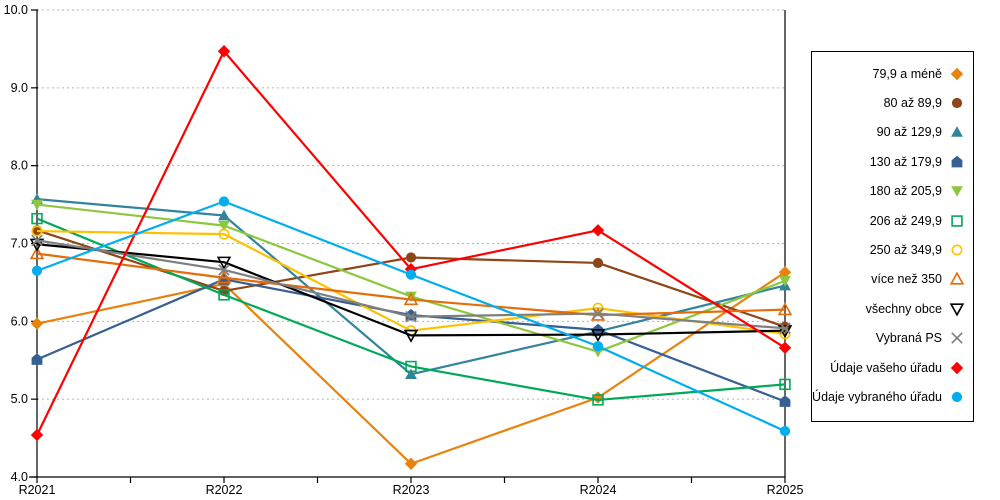  What do you see at coordinates (785, 490) in the screenshot?
I see `x-axis-label: R2025` at bounding box center [785, 490].